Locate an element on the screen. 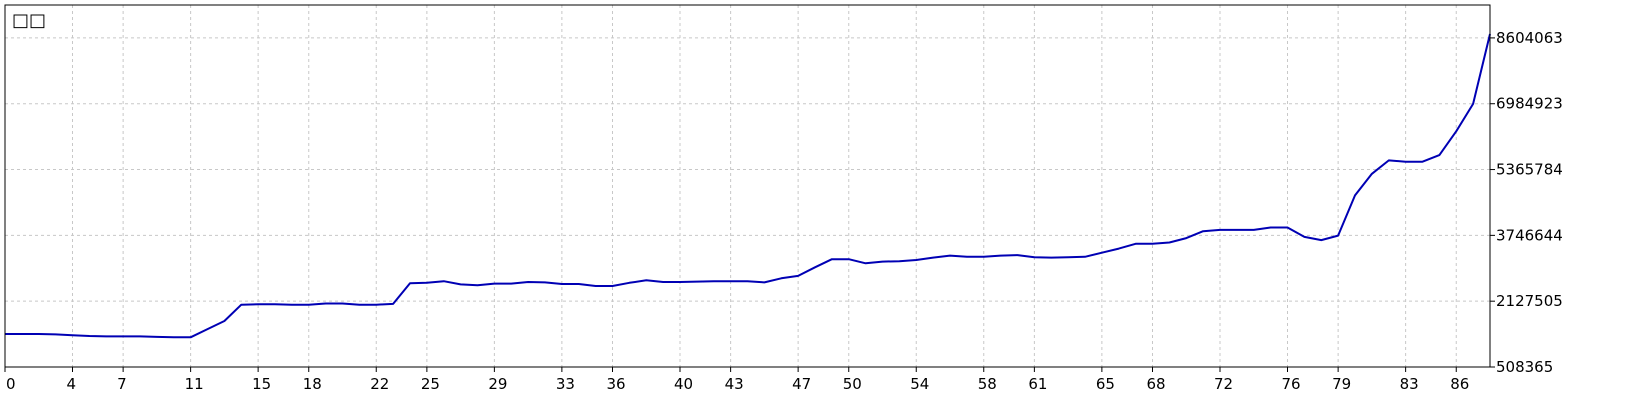  y-tick-label: 5365784 is located at coordinates (1529, 170).